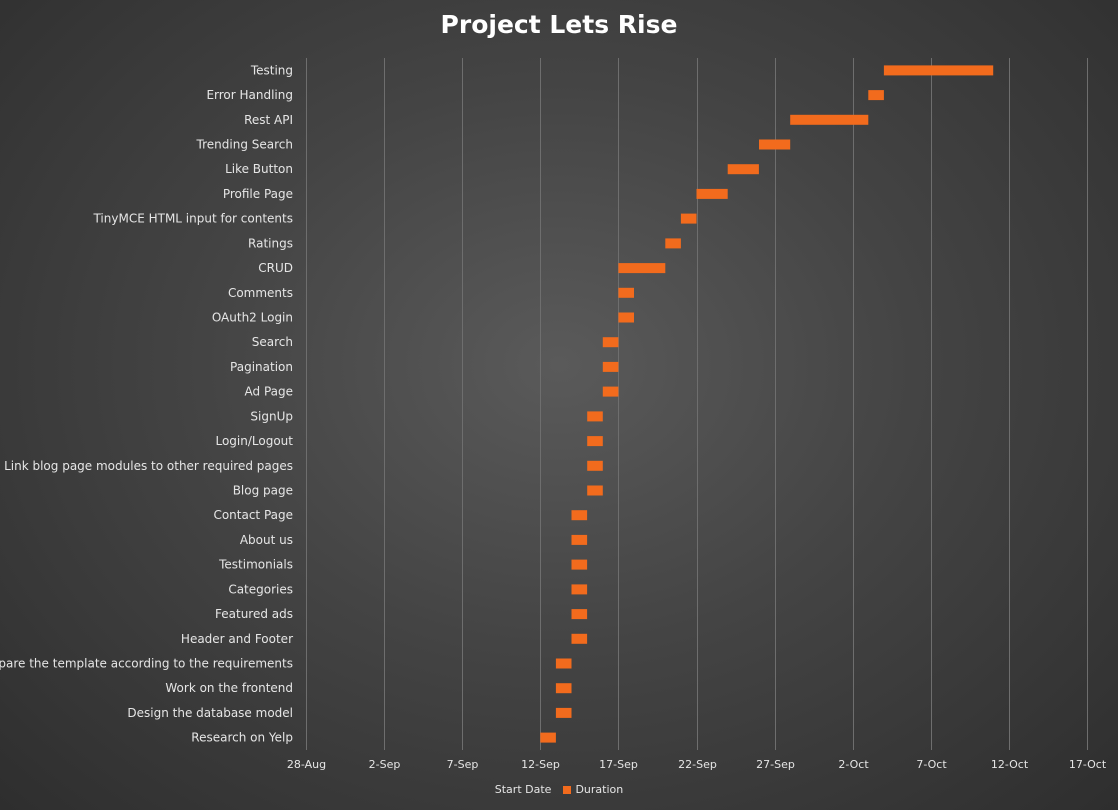 This screenshot has height=810, width=1118. What do you see at coordinates (253, 515) in the screenshot?
I see `task-label: Contact Page` at bounding box center [253, 515].